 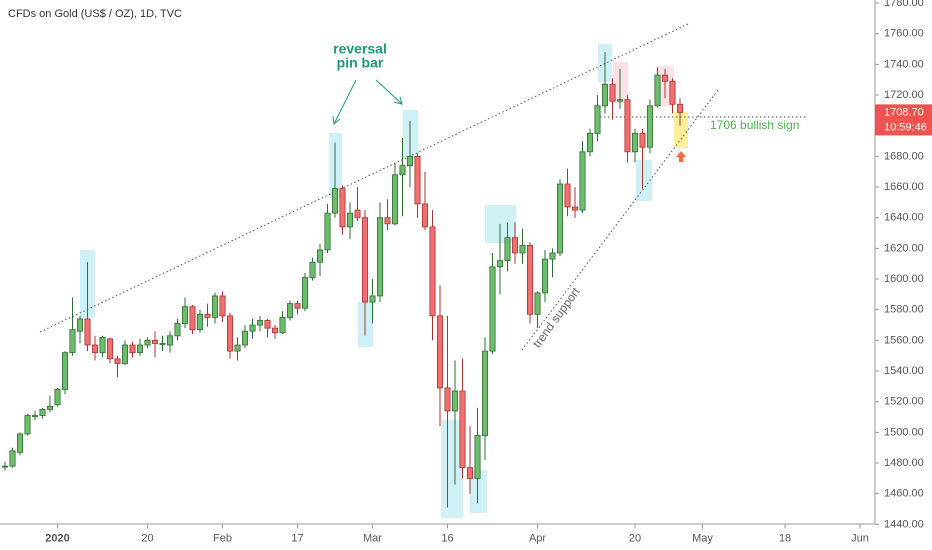 I want to click on y-tick-label: 1500.00, so click(x=904, y=432).